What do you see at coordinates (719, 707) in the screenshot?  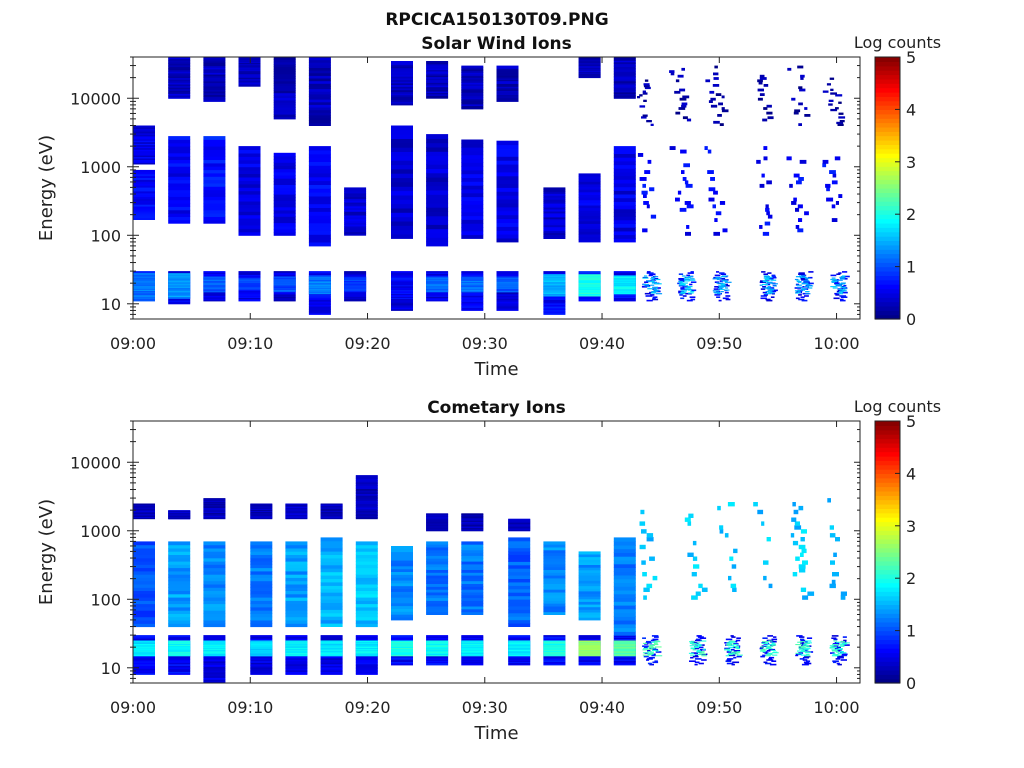 I see `x-tick-label: 09:50` at bounding box center [719, 707].